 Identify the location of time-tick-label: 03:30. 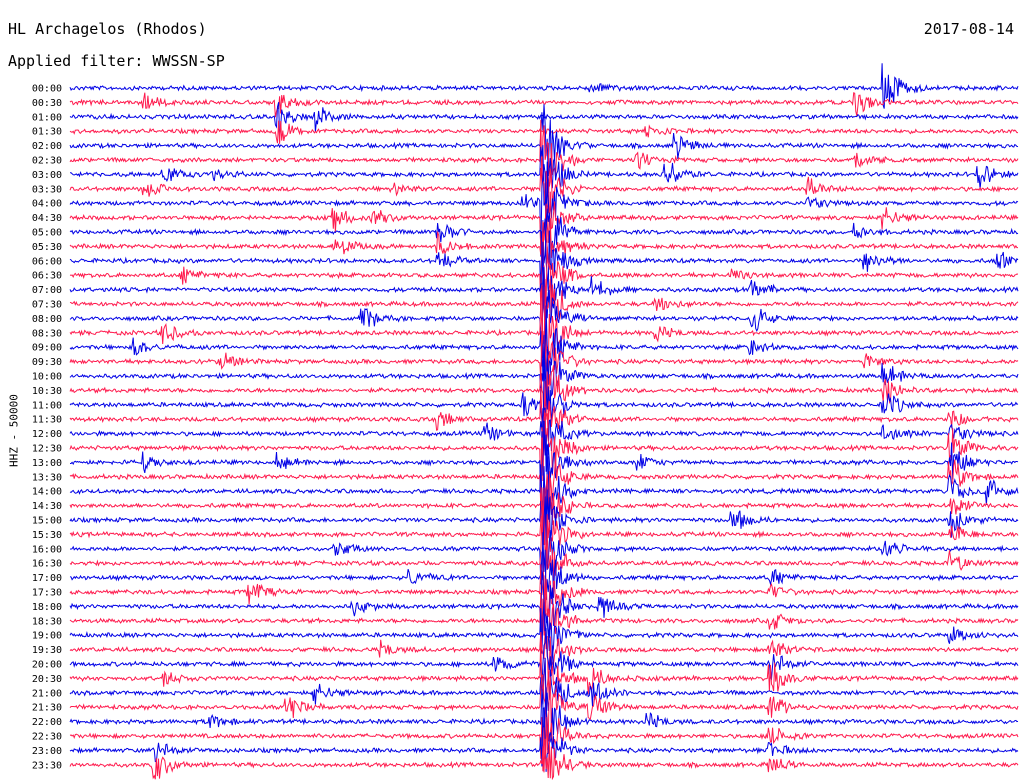
(47, 189).